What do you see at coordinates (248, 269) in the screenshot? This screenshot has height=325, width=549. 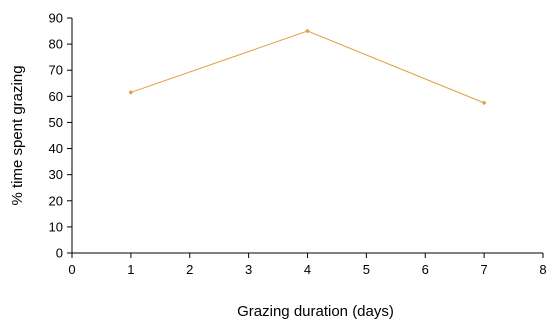 I see `x-tick-label: 3` at bounding box center [248, 269].